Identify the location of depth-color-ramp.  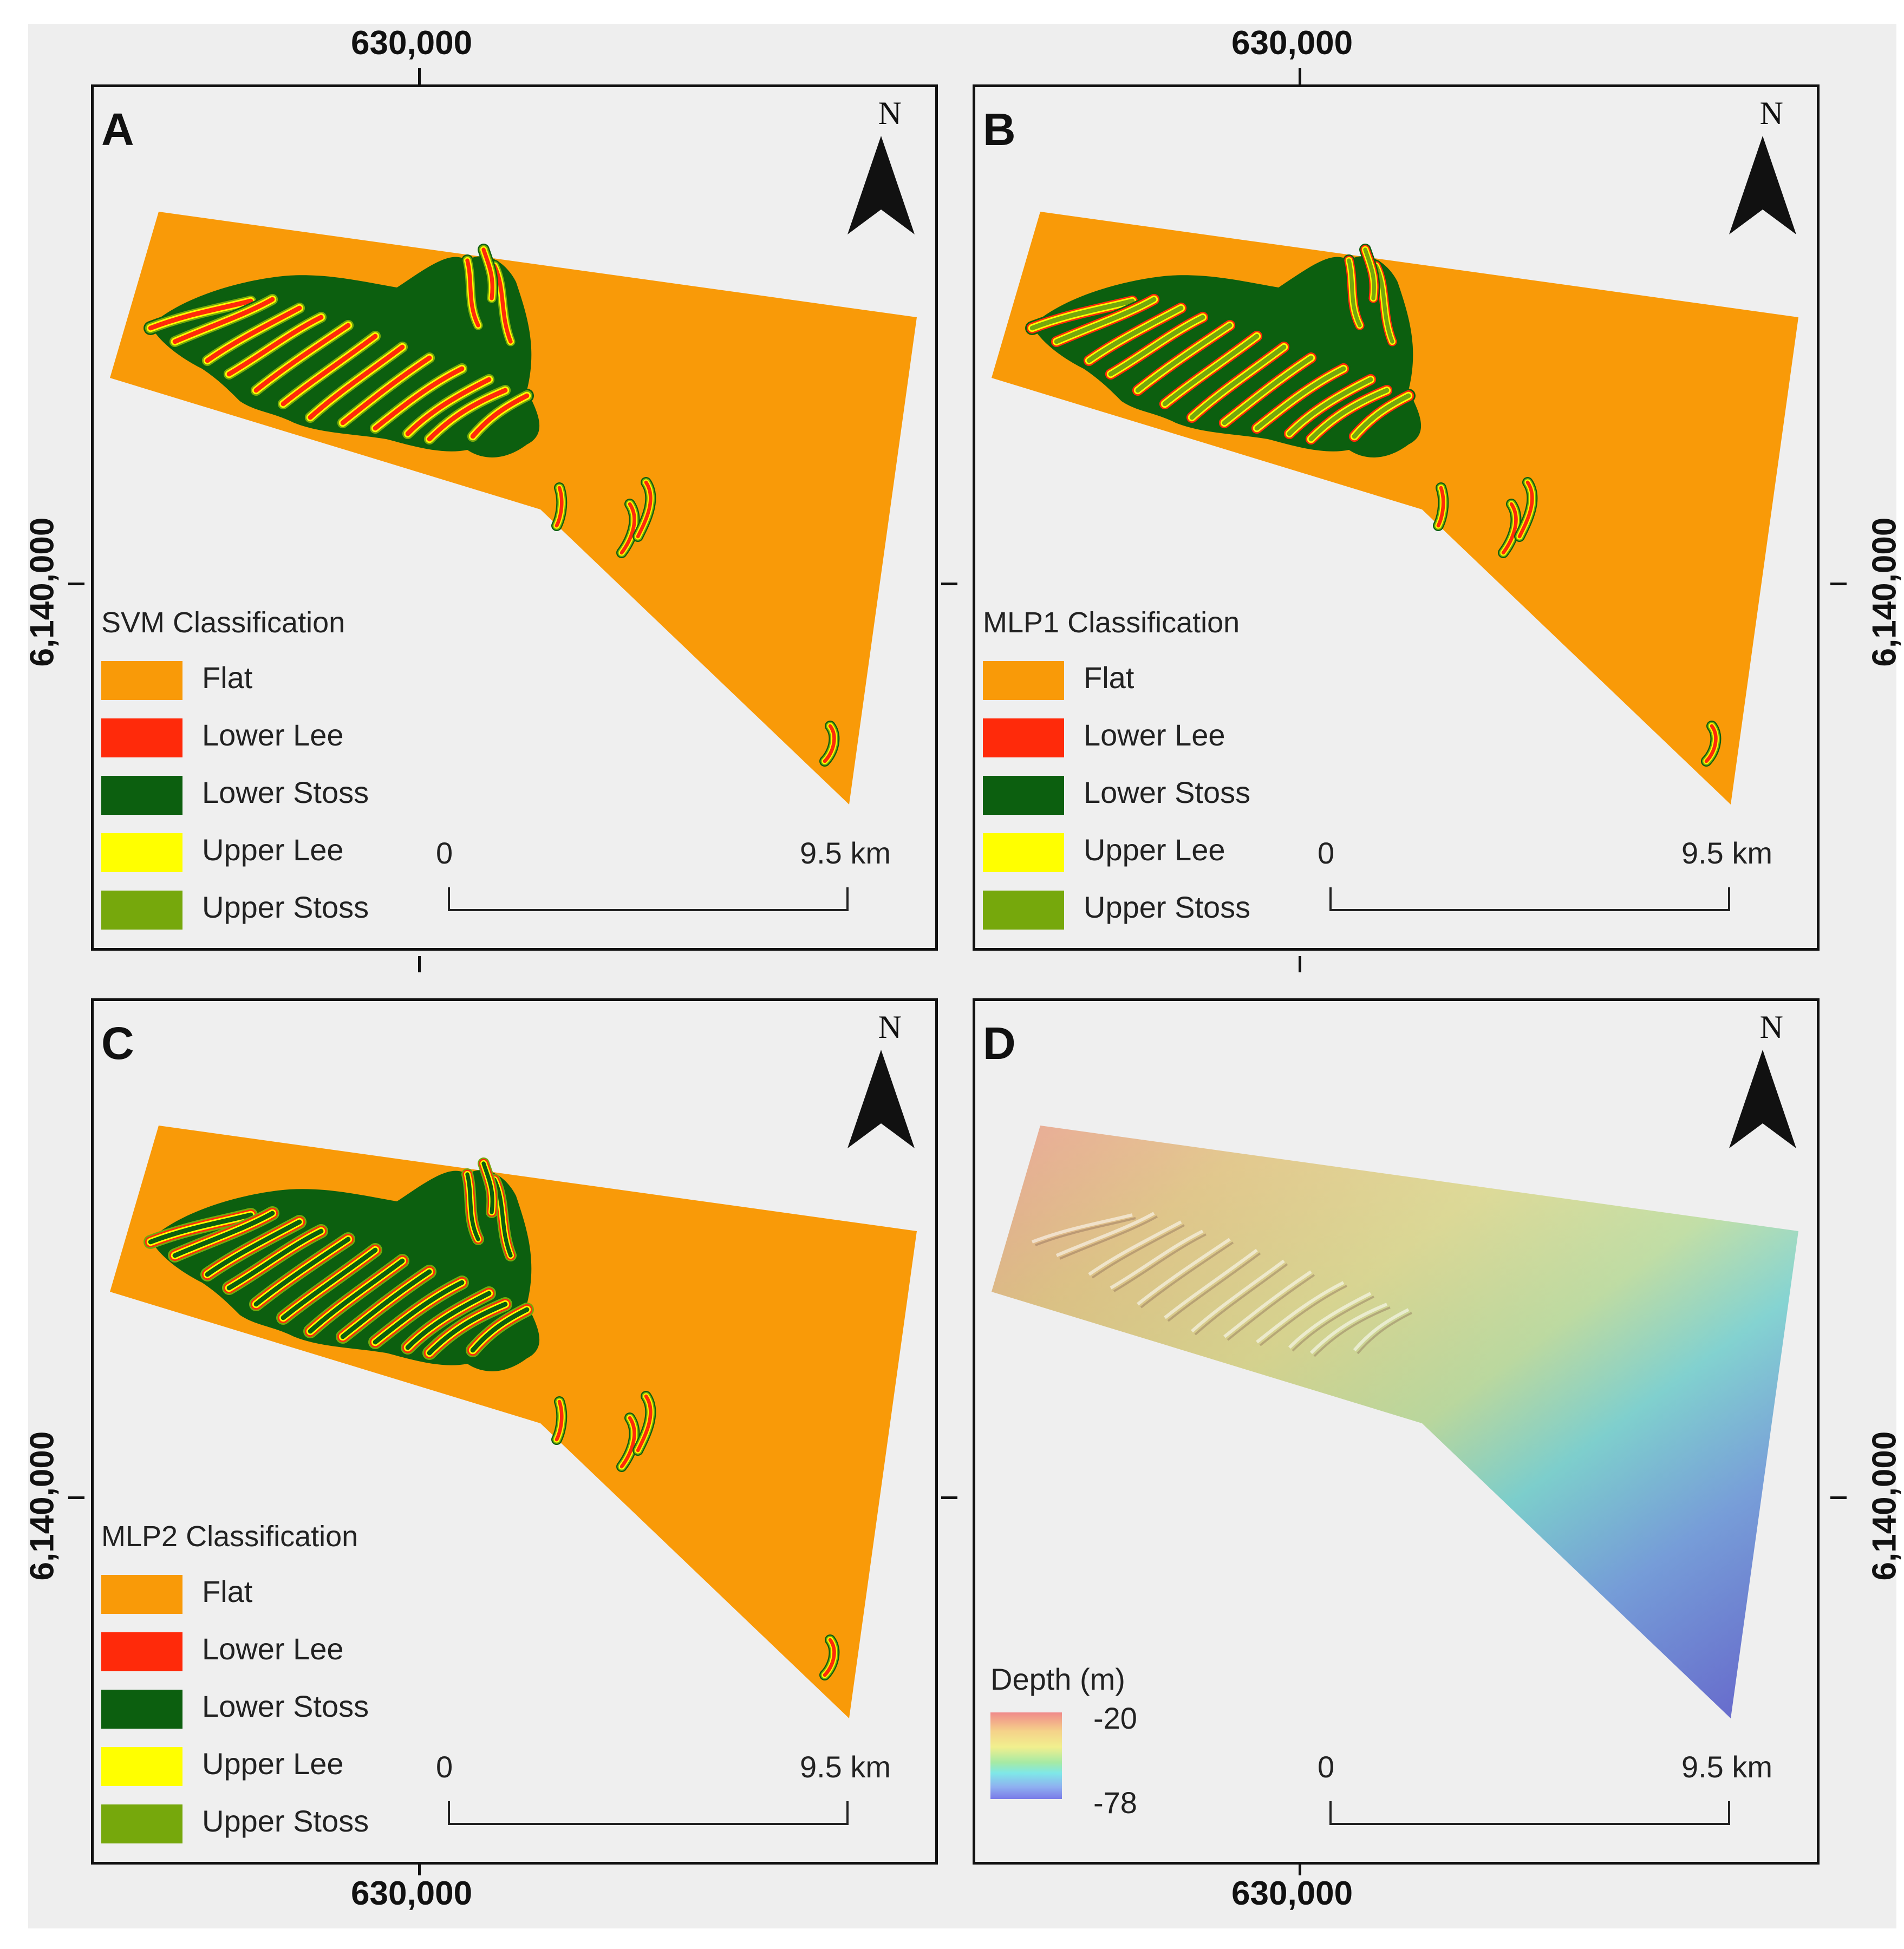
(1026, 1755).